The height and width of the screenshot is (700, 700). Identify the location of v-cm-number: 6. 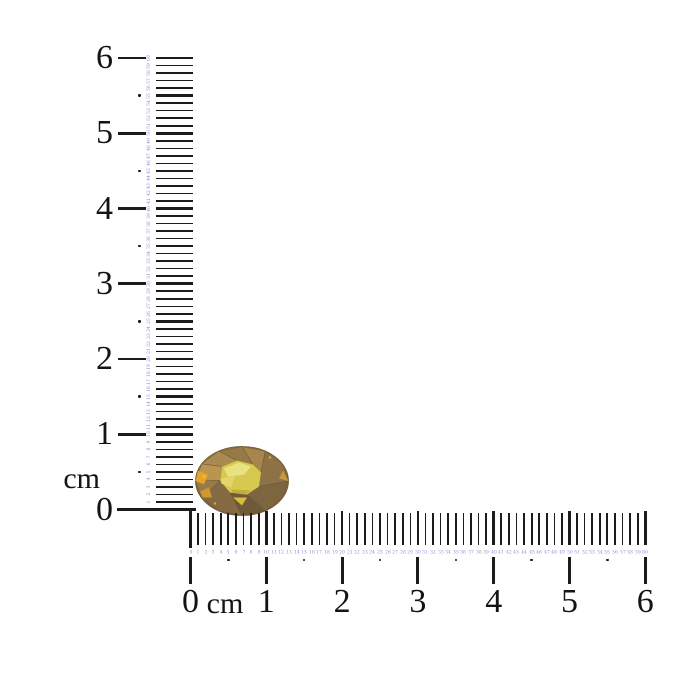
(104, 57).